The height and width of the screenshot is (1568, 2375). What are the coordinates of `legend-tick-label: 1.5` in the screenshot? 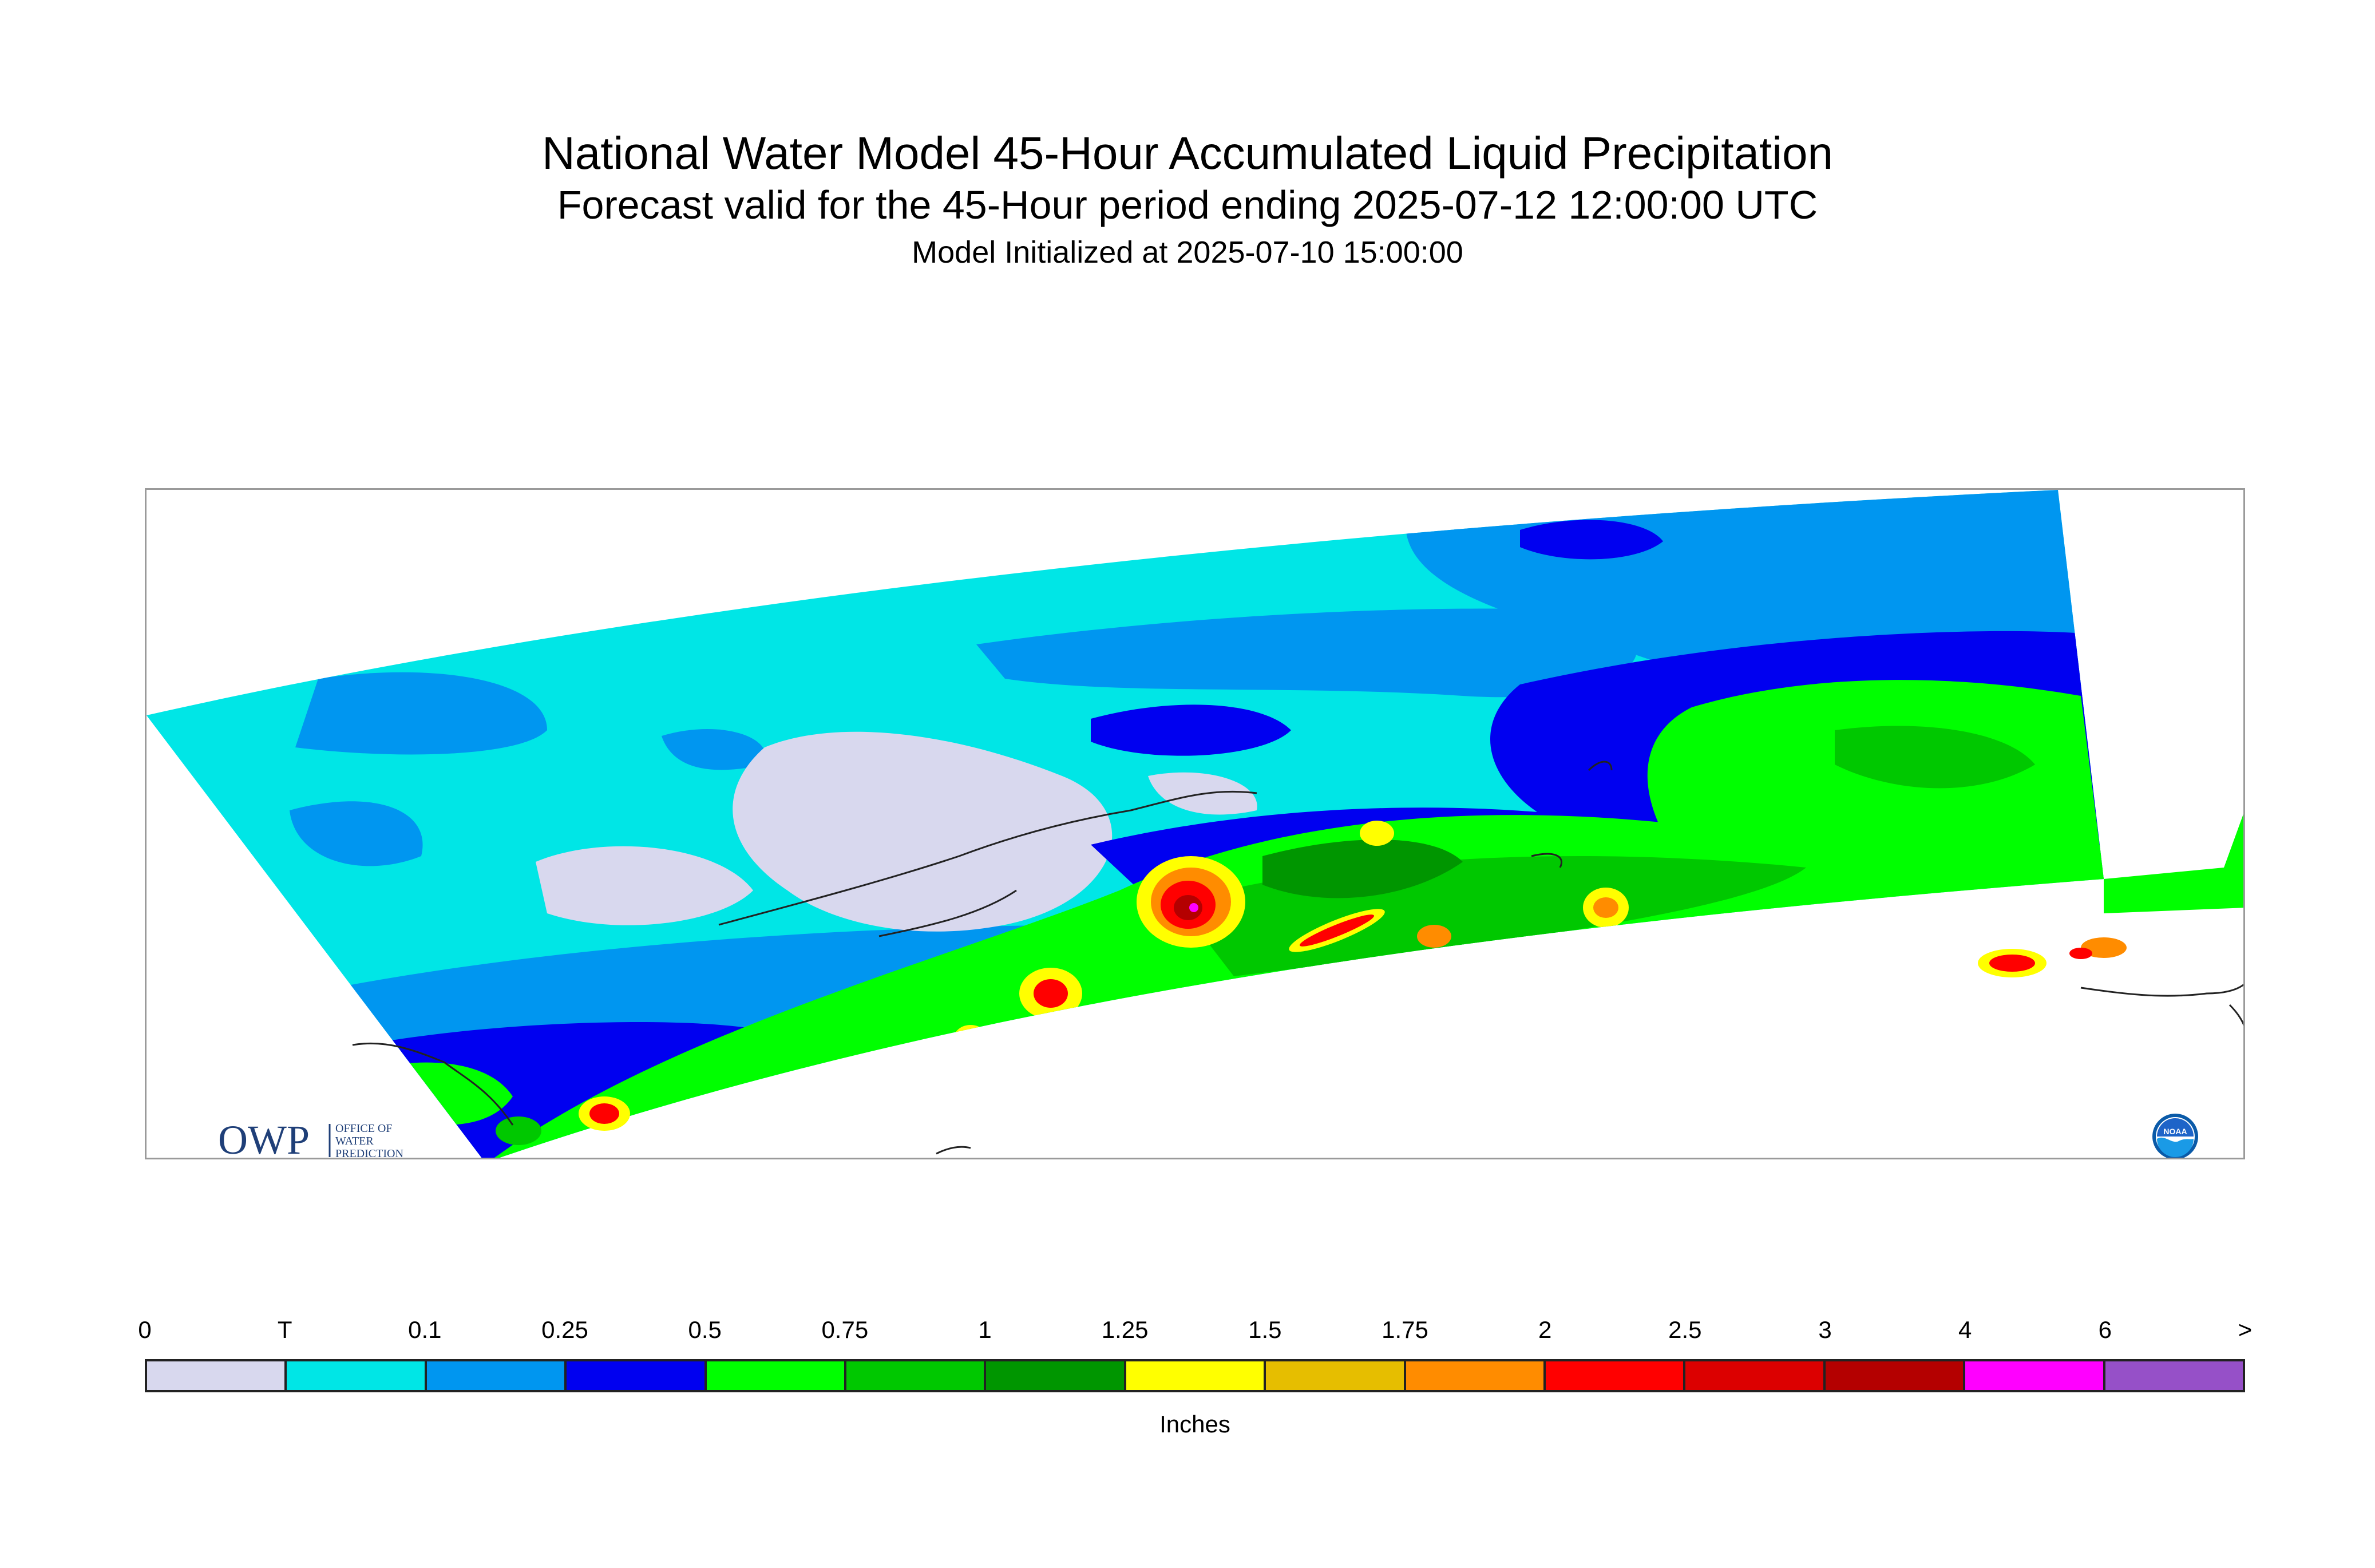 It's located at (1265, 1329).